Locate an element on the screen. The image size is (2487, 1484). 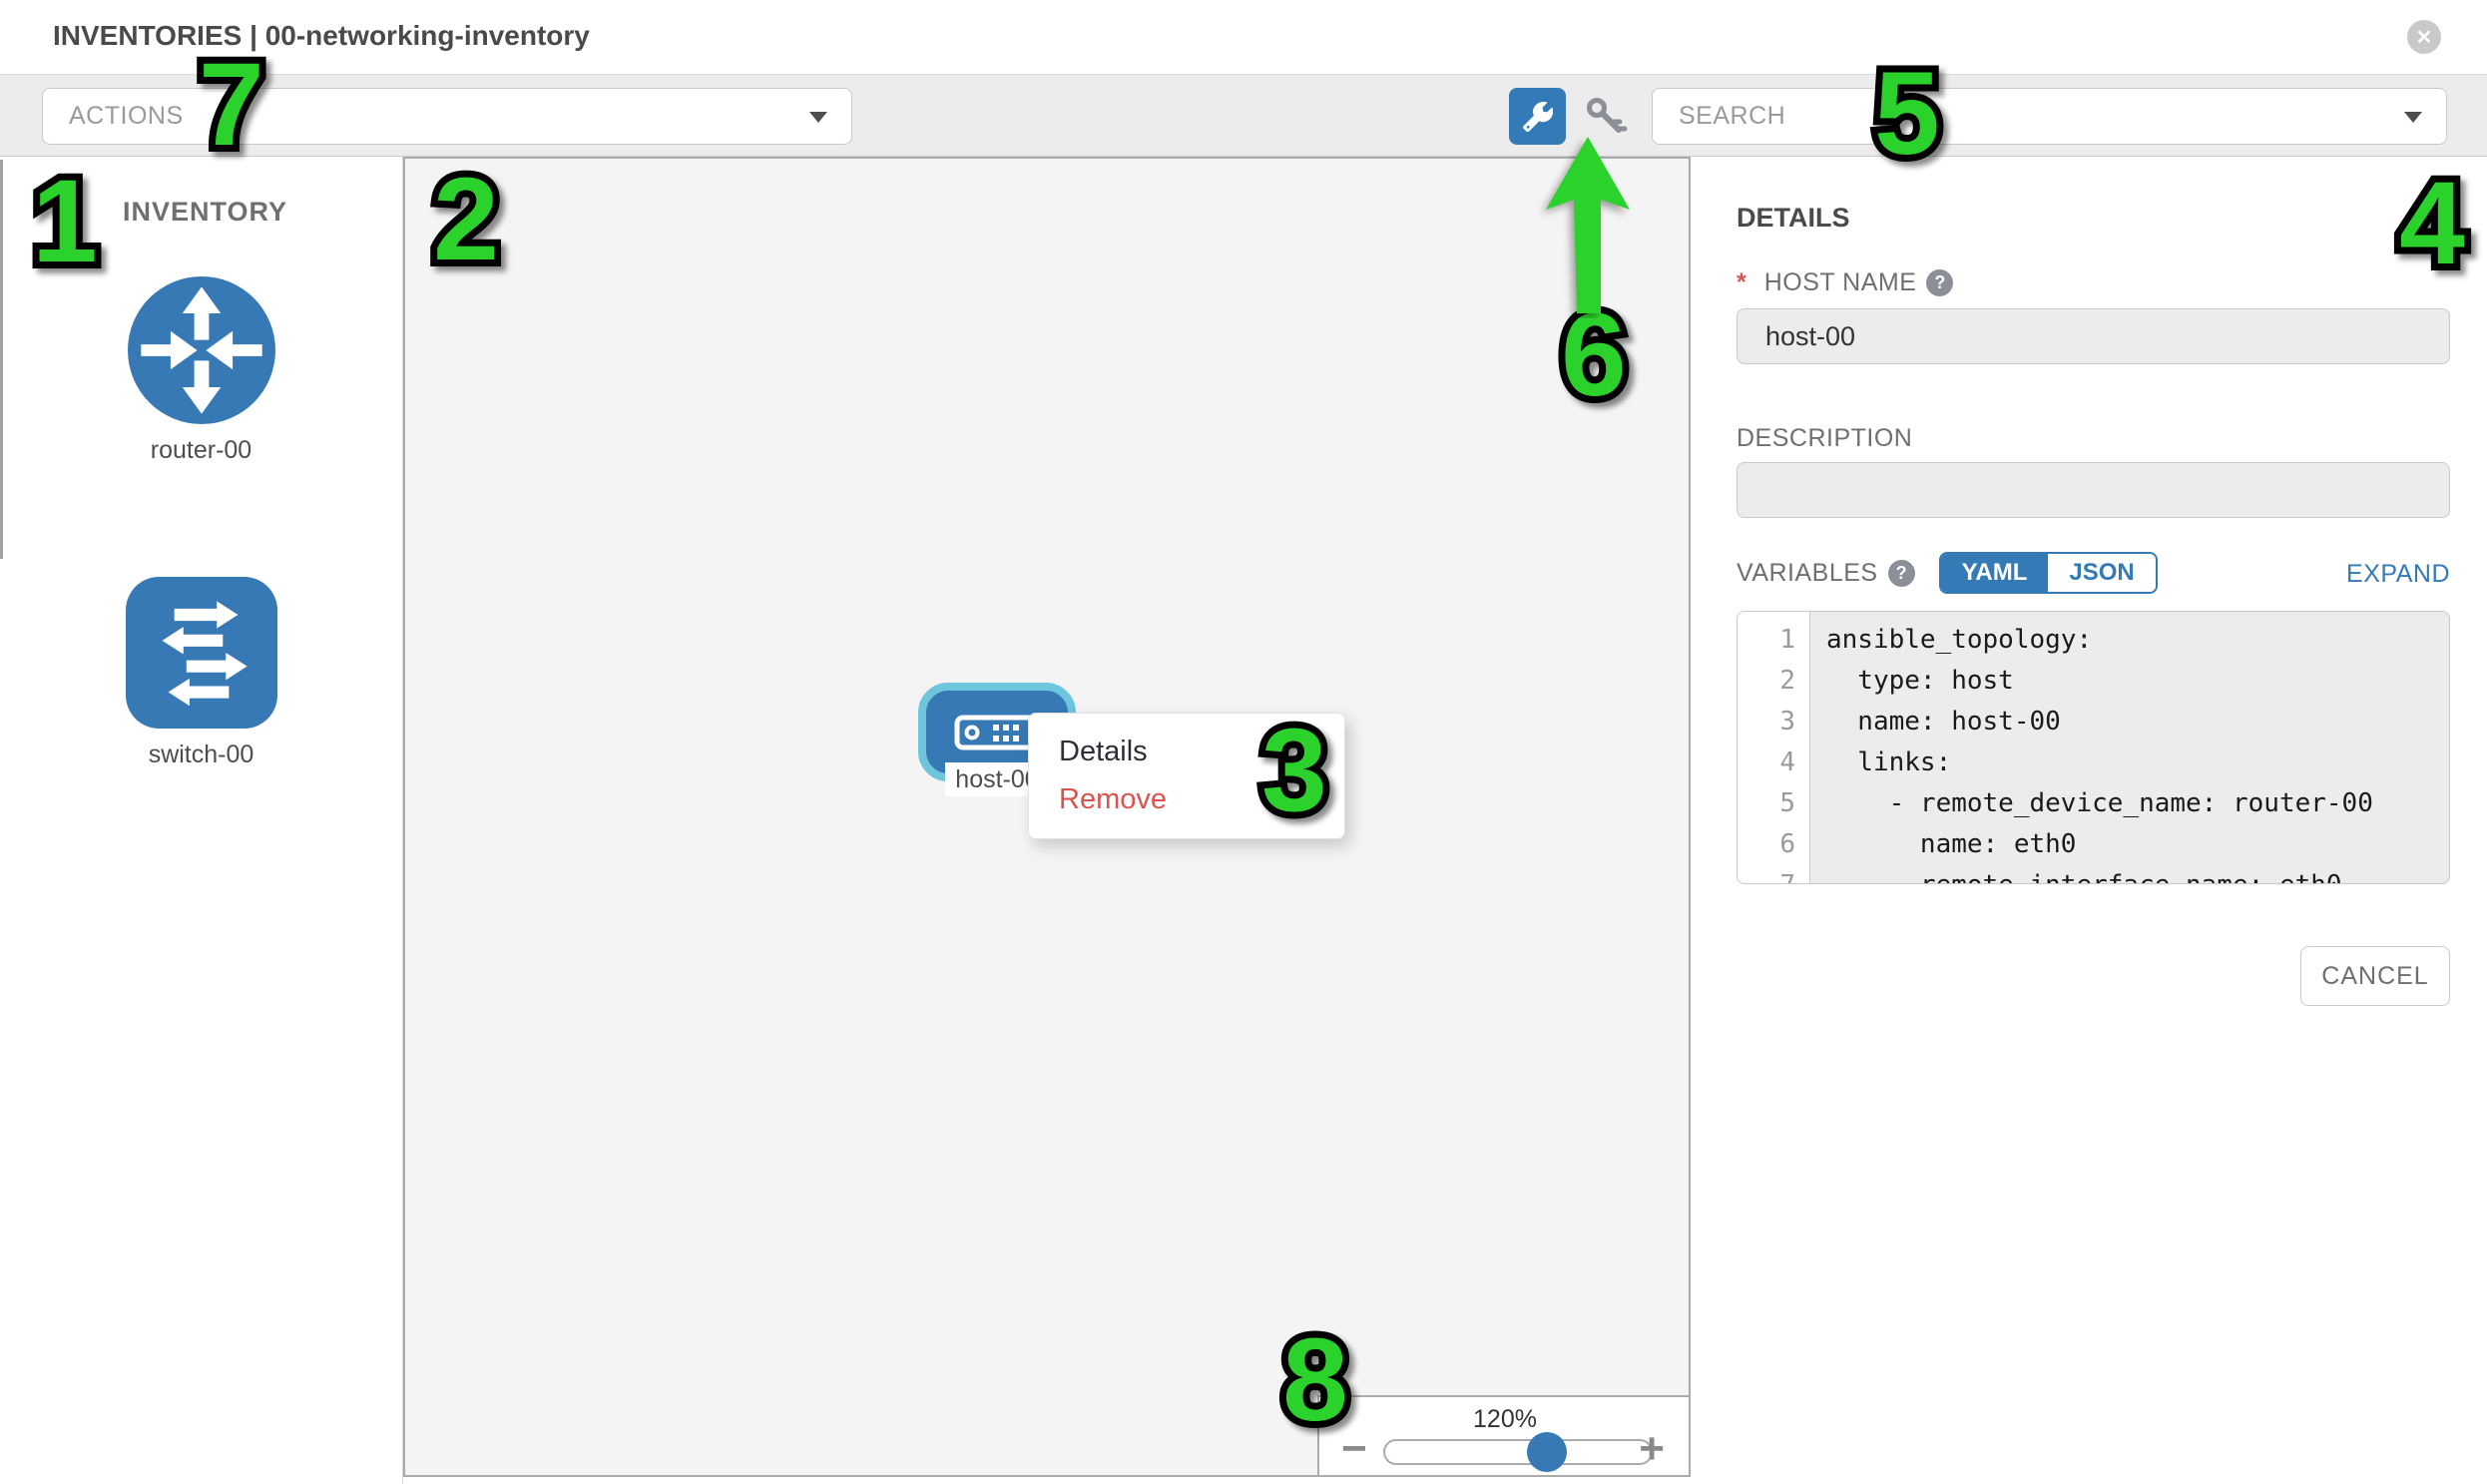
configure-button is located at coordinates (1537, 116).